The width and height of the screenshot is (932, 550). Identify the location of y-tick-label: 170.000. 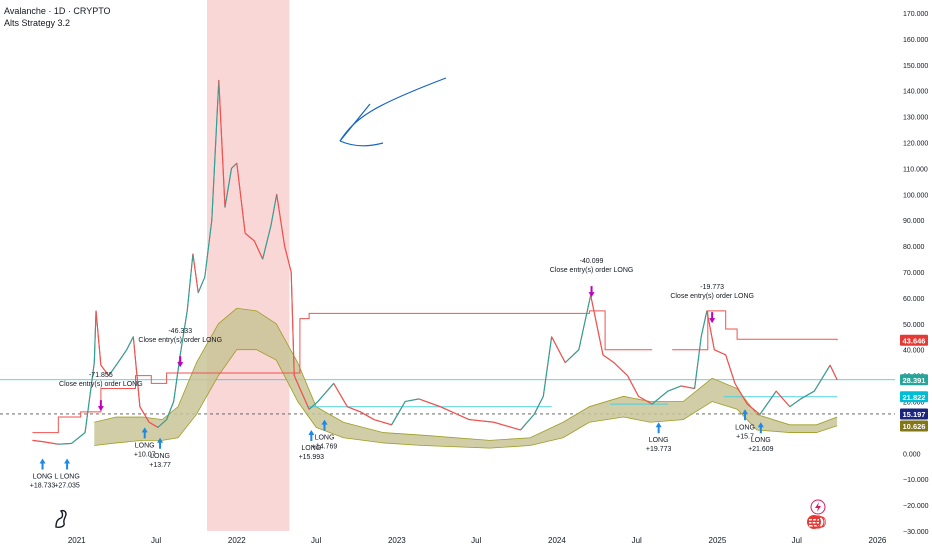
(915, 14).